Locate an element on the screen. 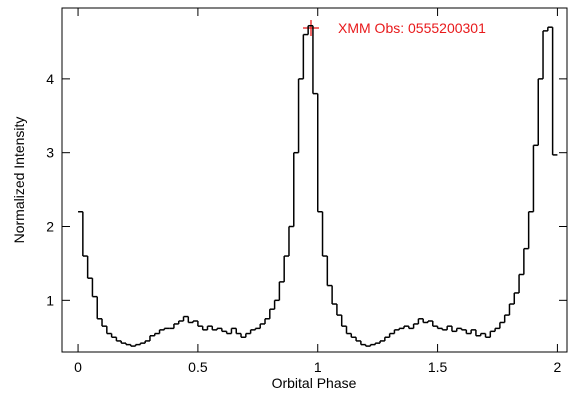 The width and height of the screenshot is (568, 397). y-axis-label: Normalized Intensity is located at coordinates (19, 180).